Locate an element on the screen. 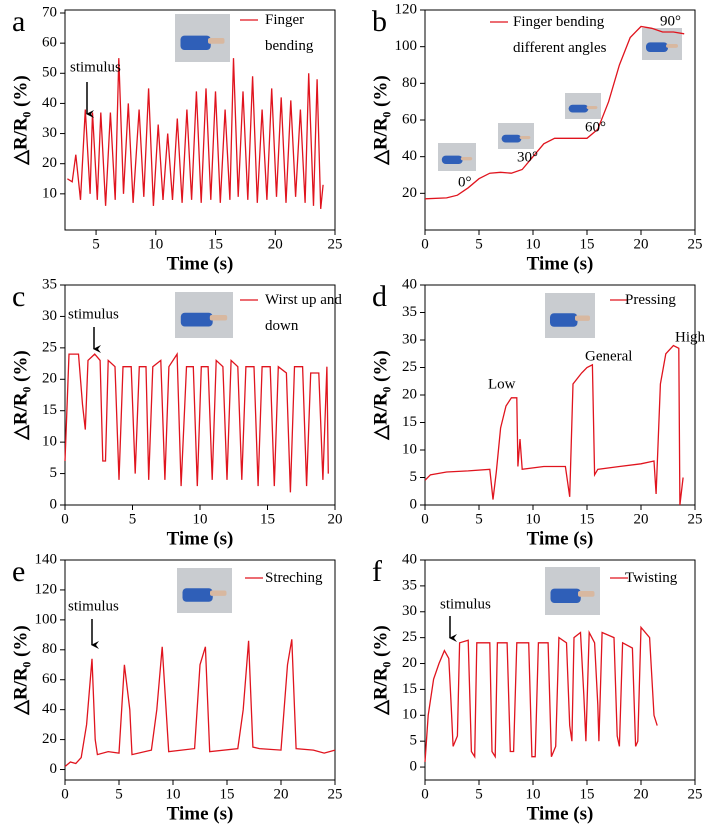  legend-box: Twisting is located at coordinates (651, 578).